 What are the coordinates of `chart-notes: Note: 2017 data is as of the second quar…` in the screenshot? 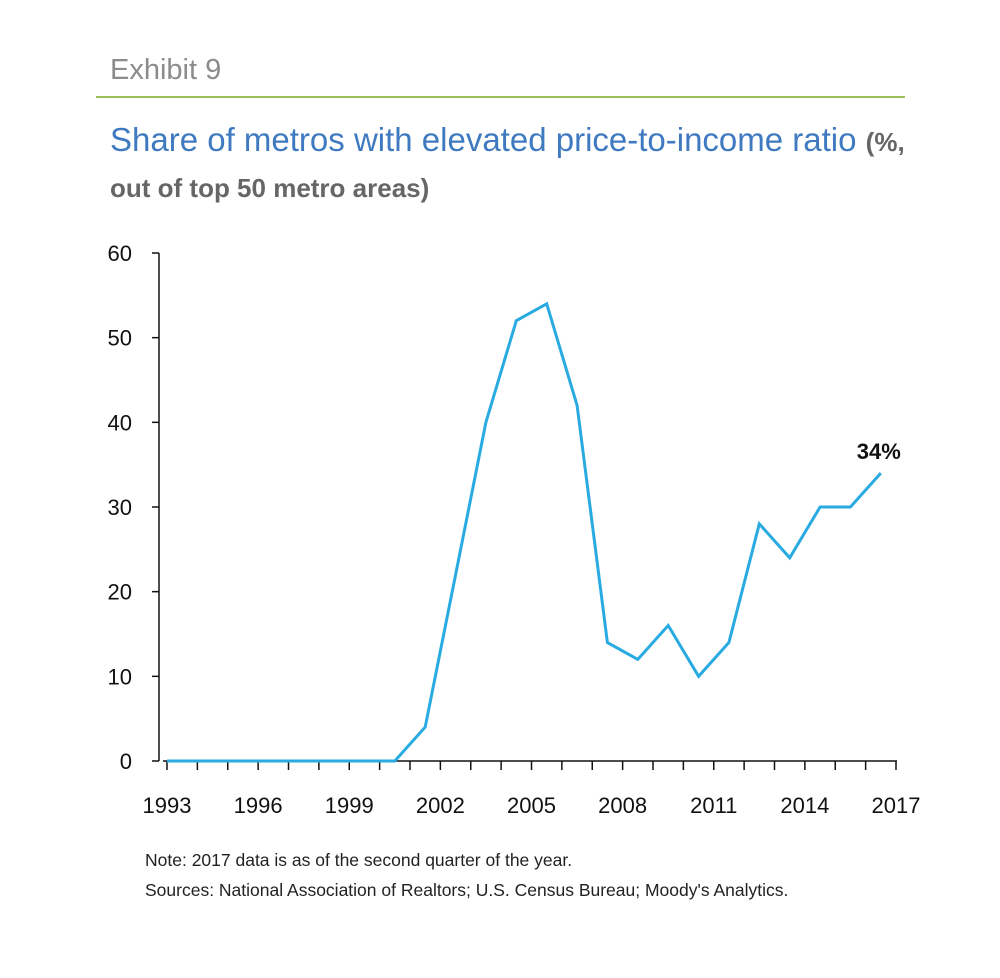 It's located at (466, 875).